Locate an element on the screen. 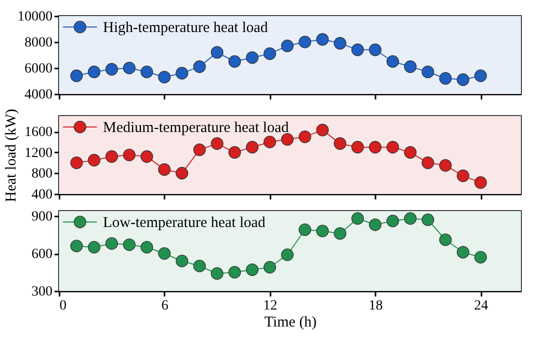  y-tick-label: 400 is located at coordinates (42, 195).